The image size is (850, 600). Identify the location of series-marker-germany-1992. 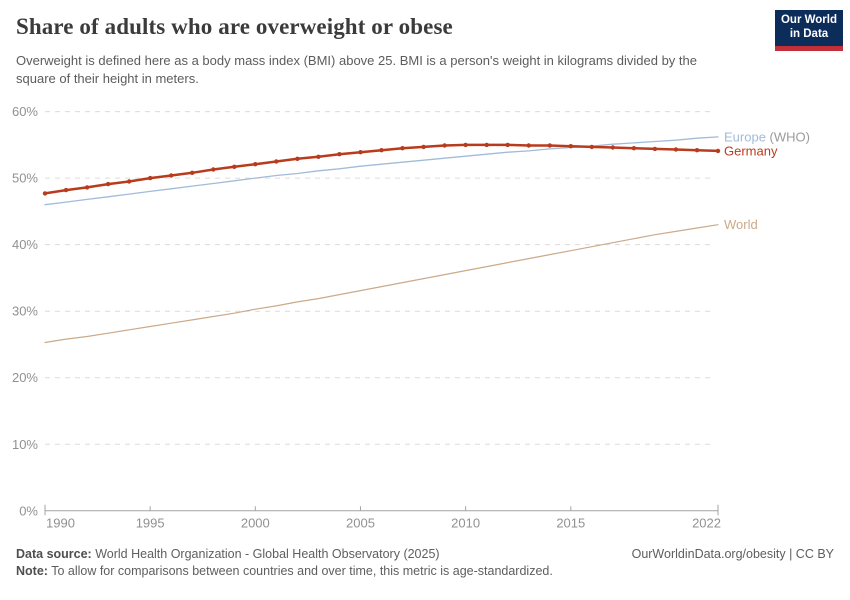
(87, 187).